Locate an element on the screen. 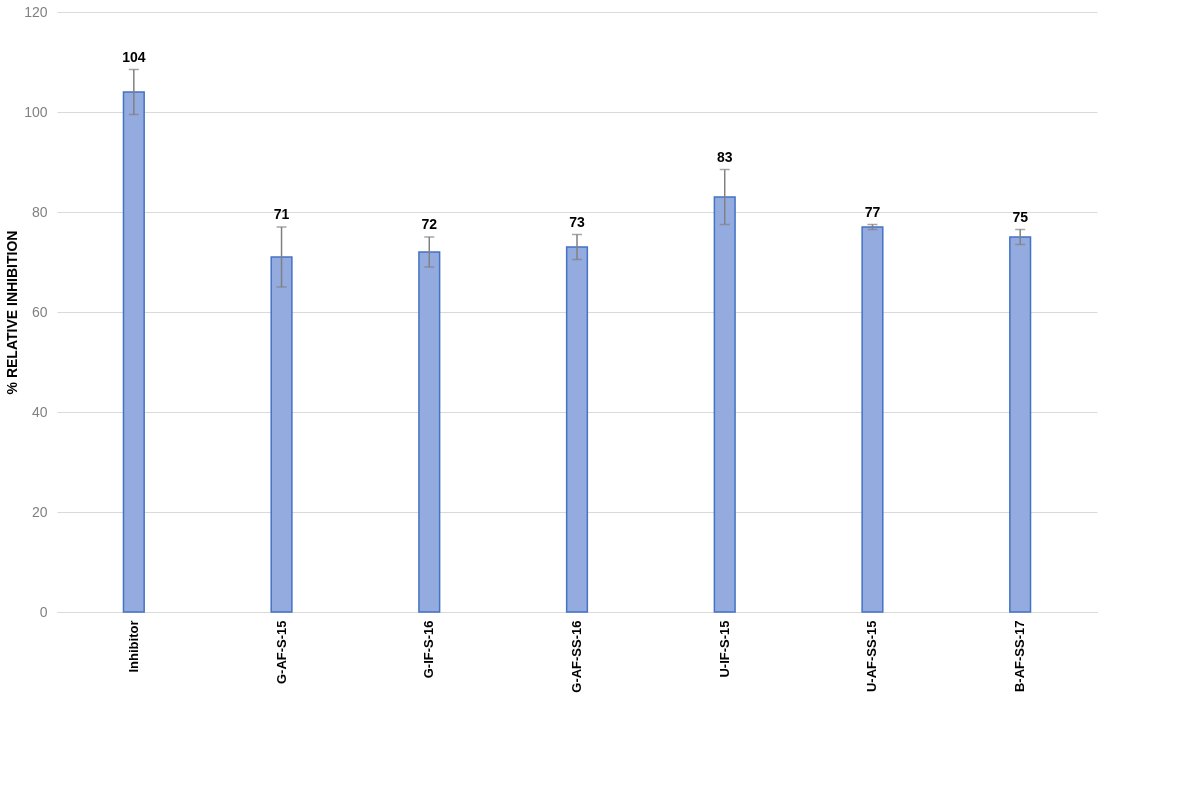  y-tick-label: 120 is located at coordinates (36, 11).